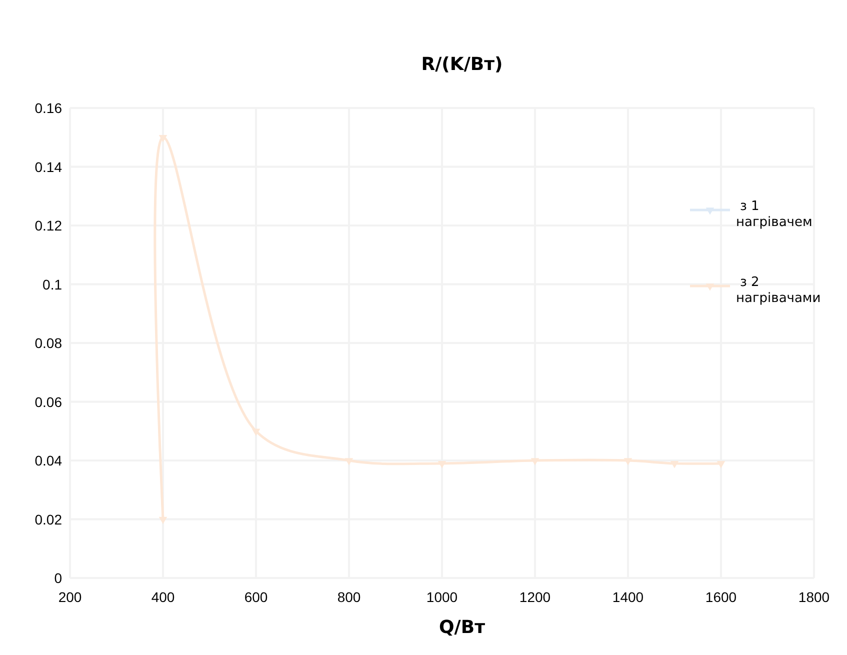 Image resolution: width=847 pixels, height=655 pixels. Describe the element at coordinates (163, 597) in the screenshot. I see `x-tick-label: 400` at that location.